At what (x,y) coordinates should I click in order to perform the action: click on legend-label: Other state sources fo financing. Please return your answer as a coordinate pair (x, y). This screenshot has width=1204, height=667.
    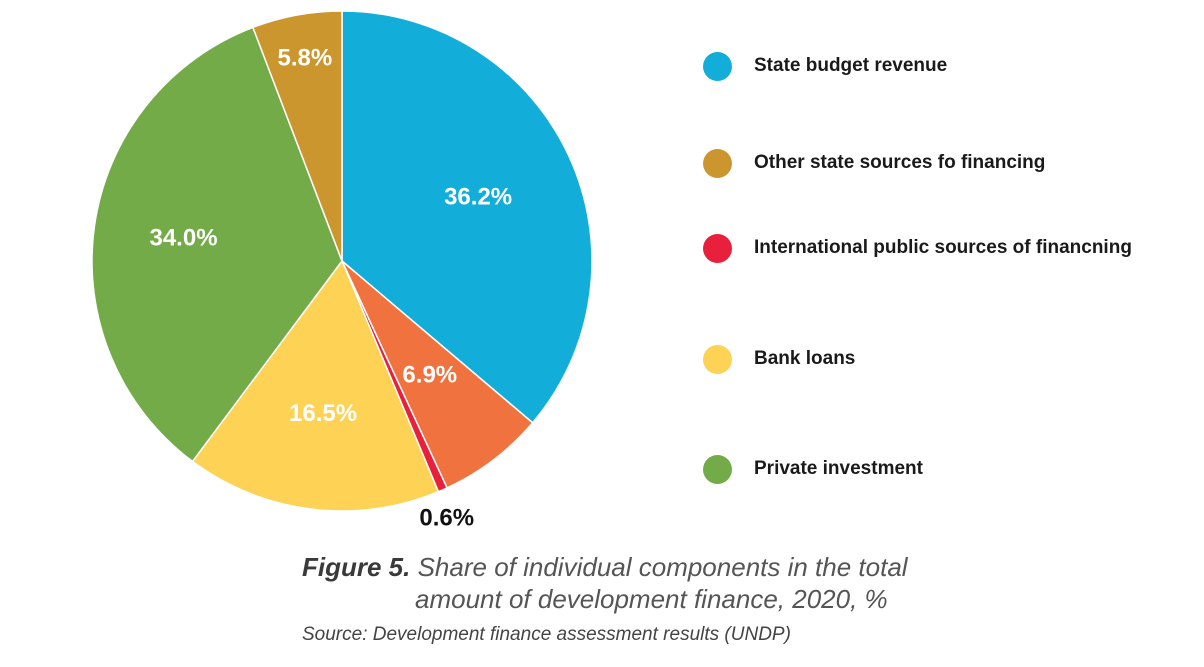
    Looking at the image, I should click on (900, 162).